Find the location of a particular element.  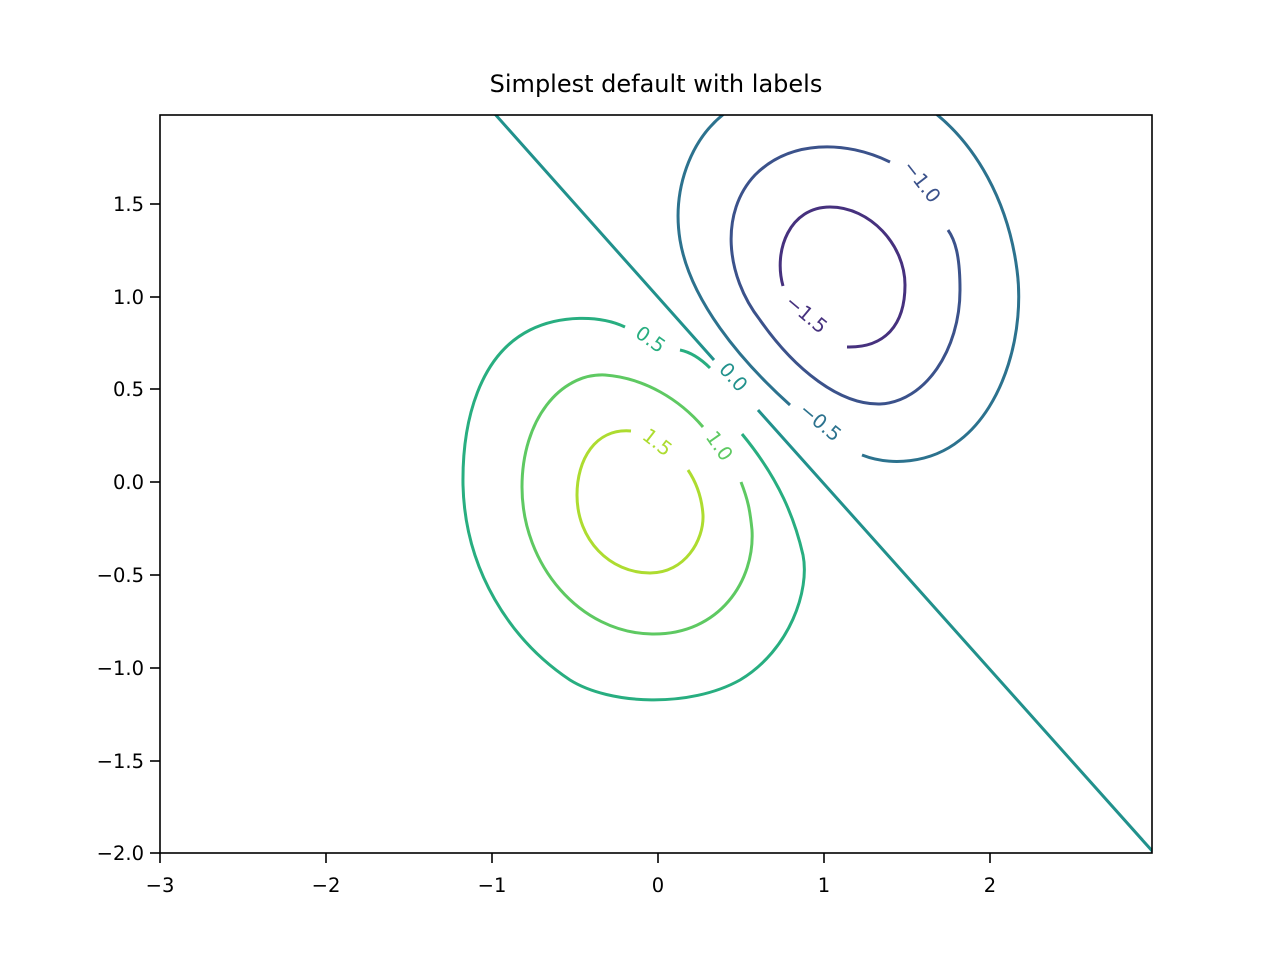

contour-level-neg1.5 is located at coordinates (842, 277).